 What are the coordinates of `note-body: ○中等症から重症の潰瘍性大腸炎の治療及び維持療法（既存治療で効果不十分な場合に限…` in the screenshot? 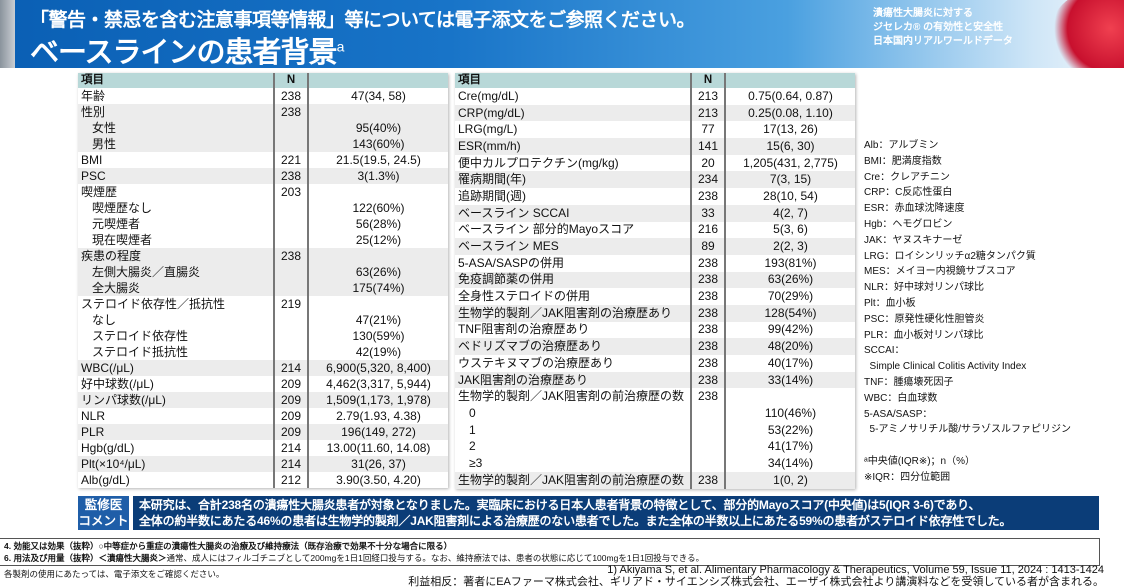 It's located at (275, 546).